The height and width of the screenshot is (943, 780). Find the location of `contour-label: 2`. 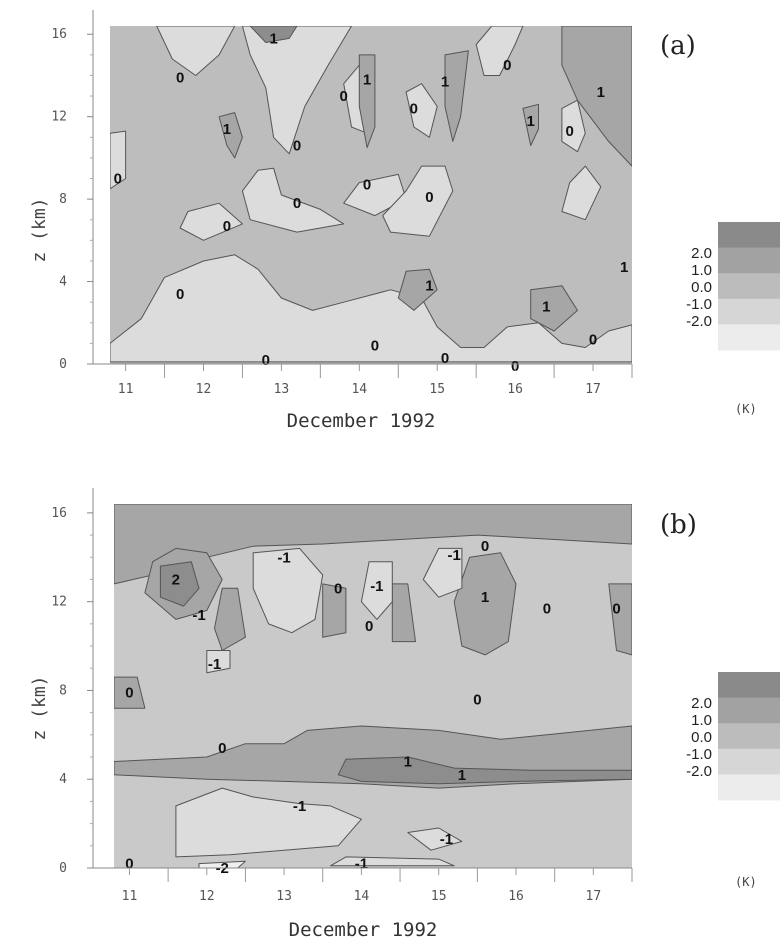

contour-label: 2 is located at coordinates (176, 579).